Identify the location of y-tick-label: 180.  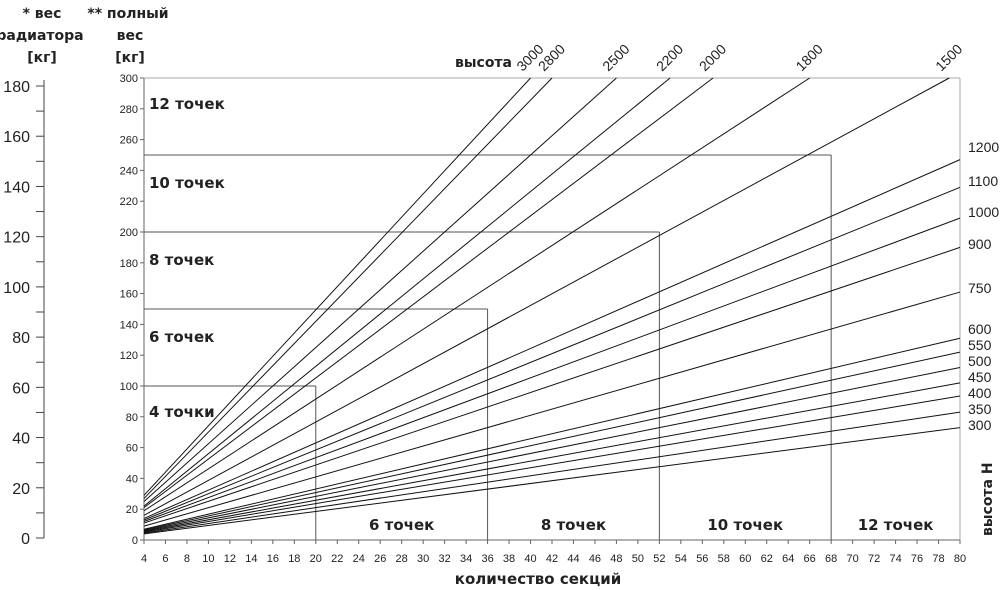
(129, 264).